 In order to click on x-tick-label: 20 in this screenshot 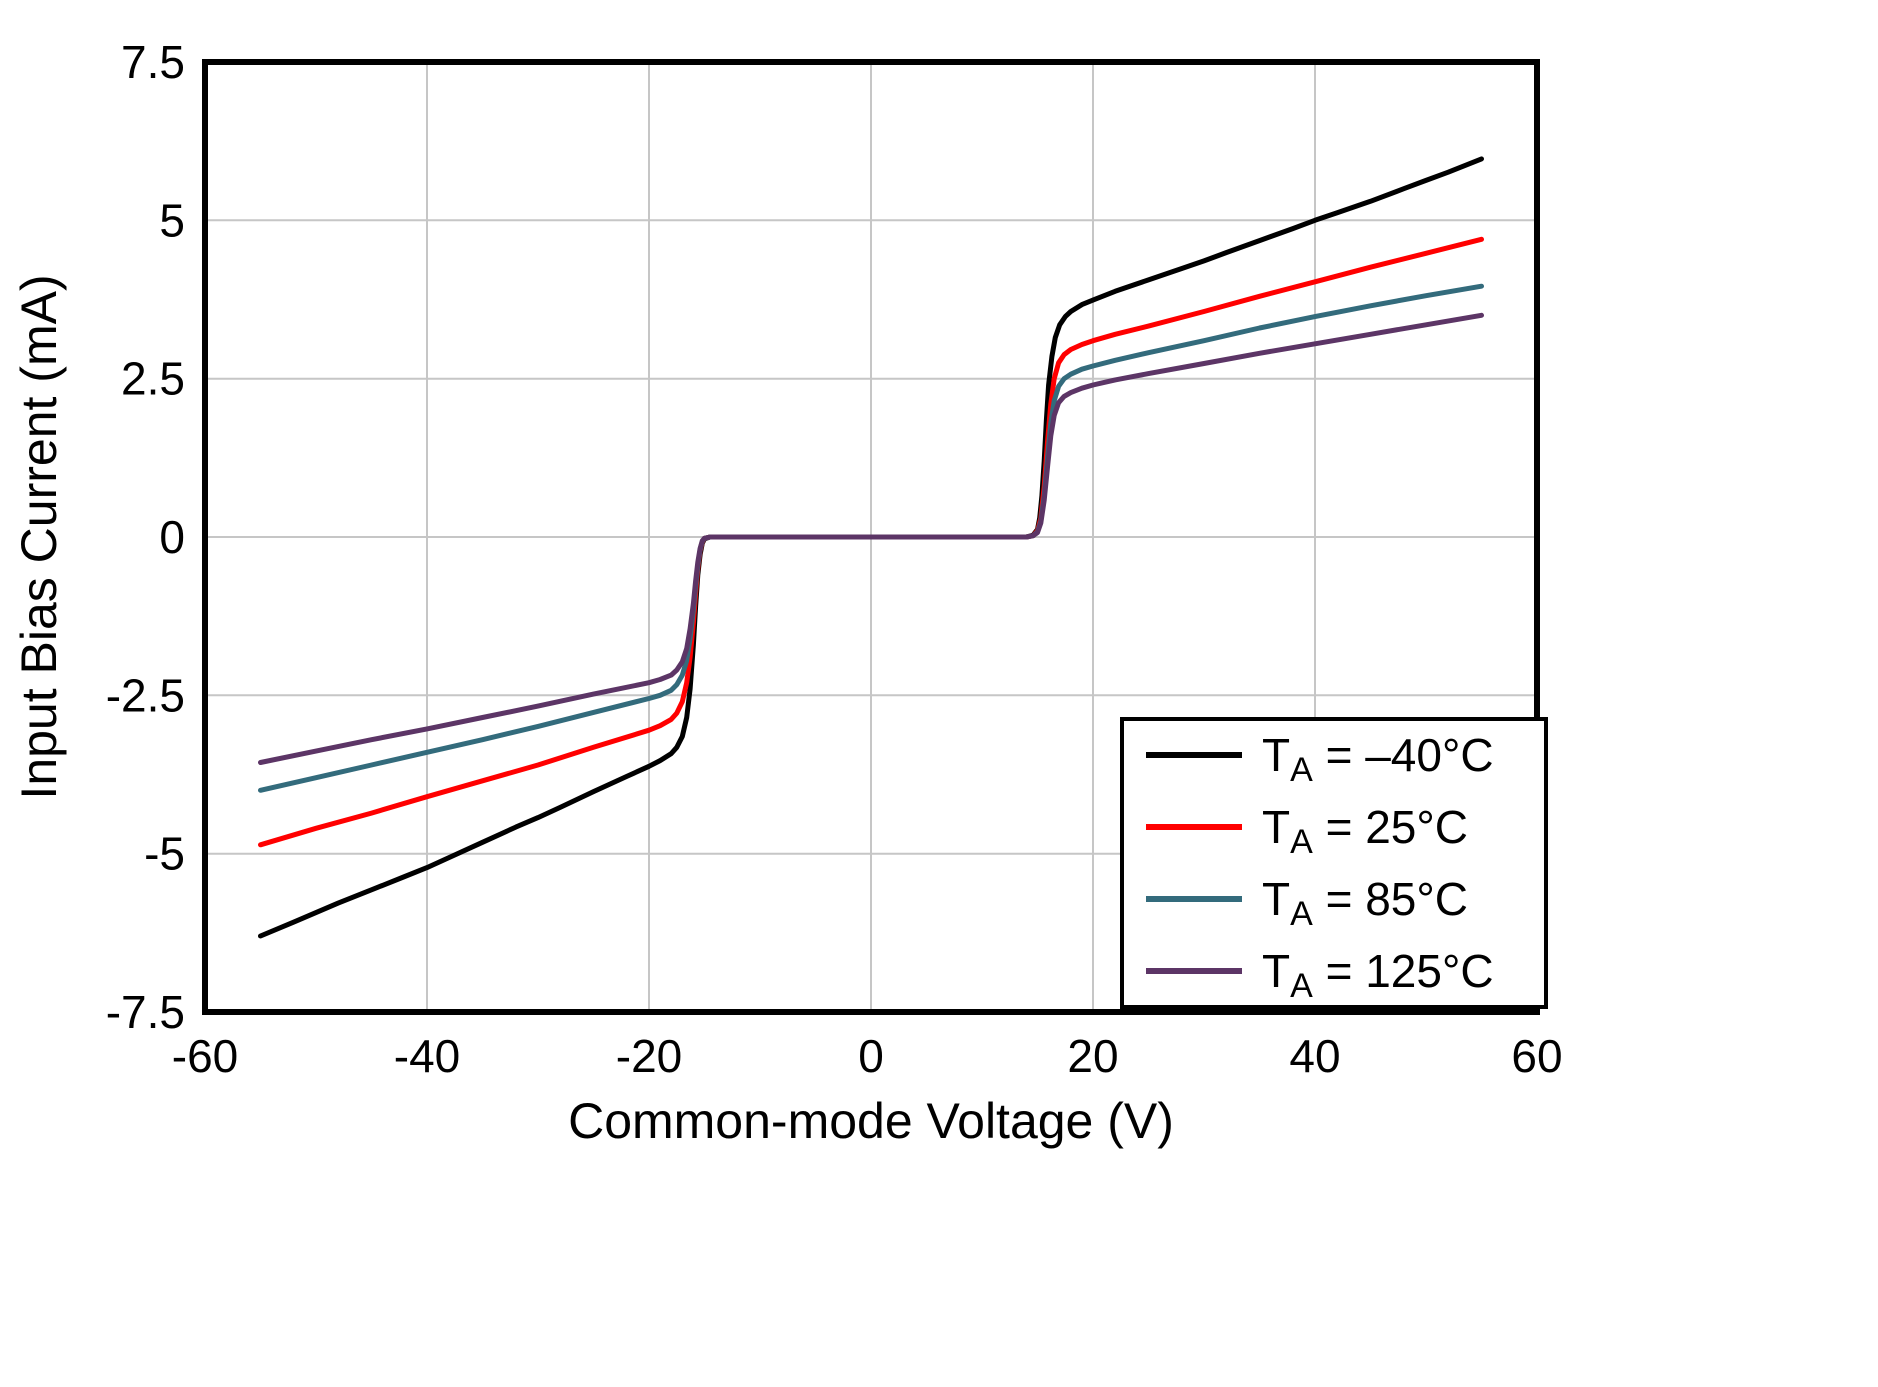, I will do `click(1092, 1056)`.